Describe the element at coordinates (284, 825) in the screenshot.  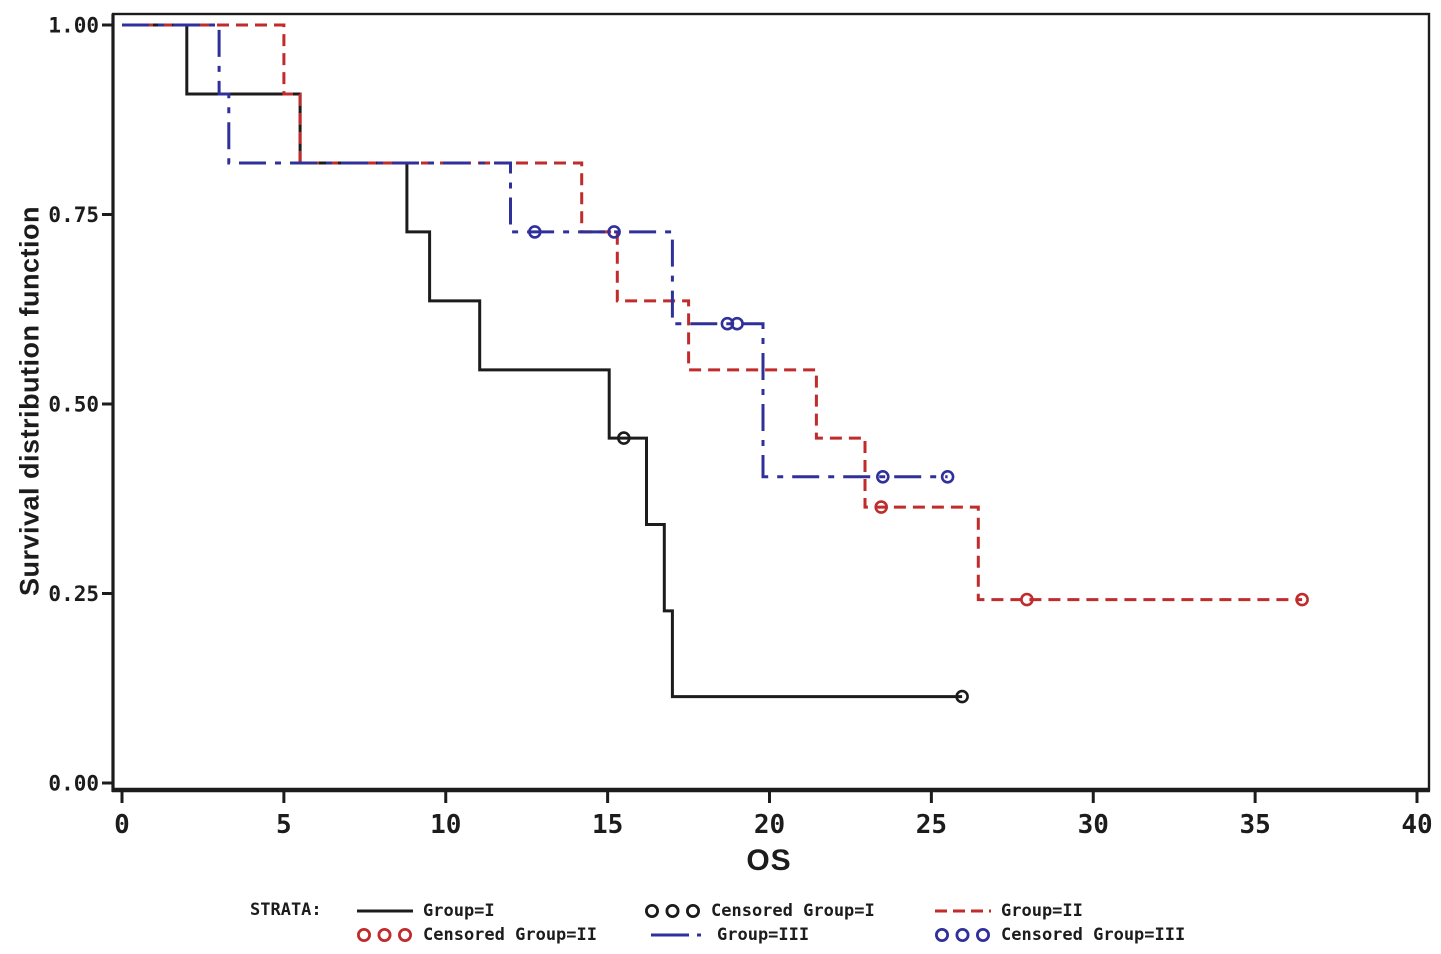
I see `x-tick-label: 5` at that location.